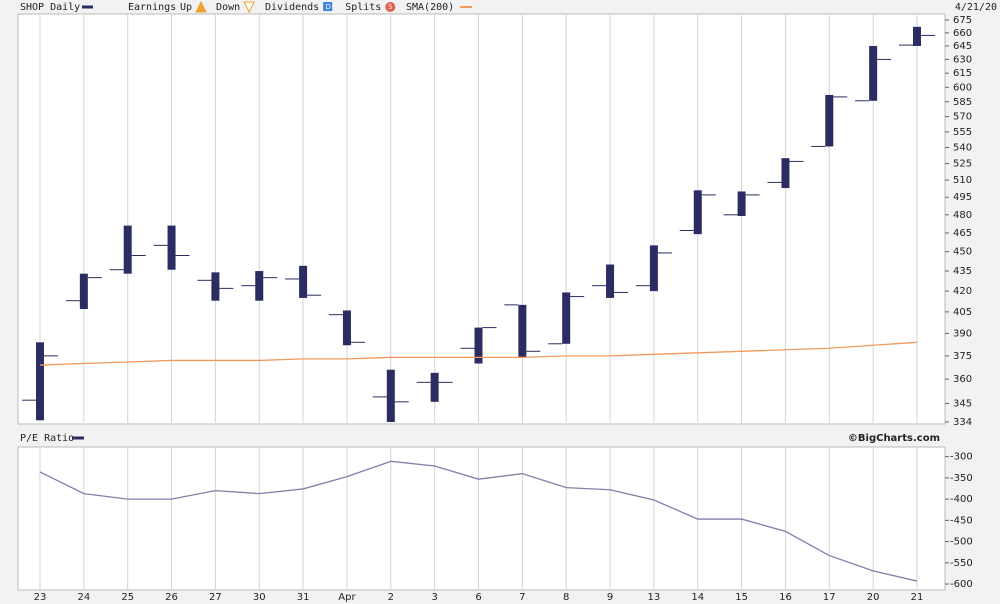 The height and width of the screenshot is (604, 1000). What do you see at coordinates (697, 597) in the screenshot?
I see `x-tick-label: 14` at bounding box center [697, 597].